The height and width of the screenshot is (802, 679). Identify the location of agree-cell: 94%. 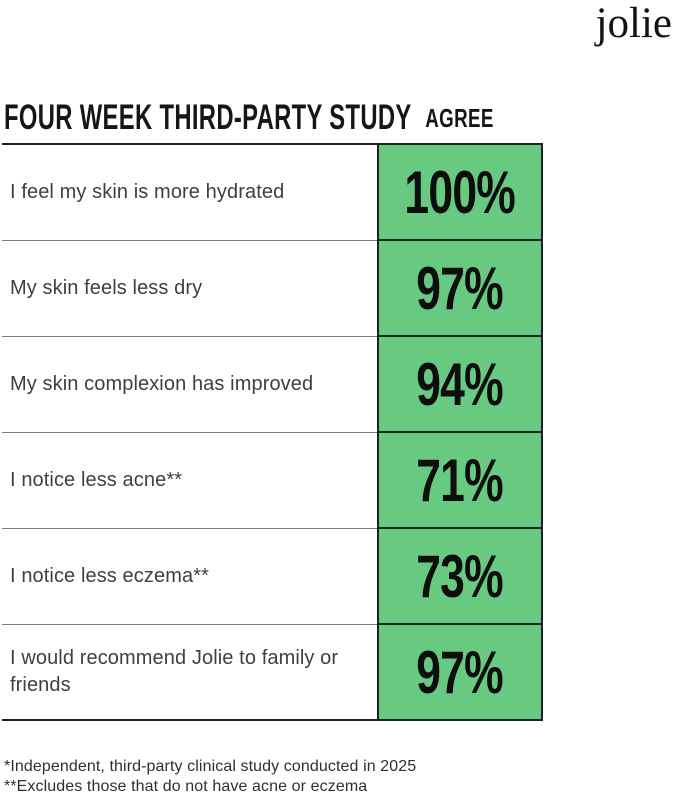
(460, 385).